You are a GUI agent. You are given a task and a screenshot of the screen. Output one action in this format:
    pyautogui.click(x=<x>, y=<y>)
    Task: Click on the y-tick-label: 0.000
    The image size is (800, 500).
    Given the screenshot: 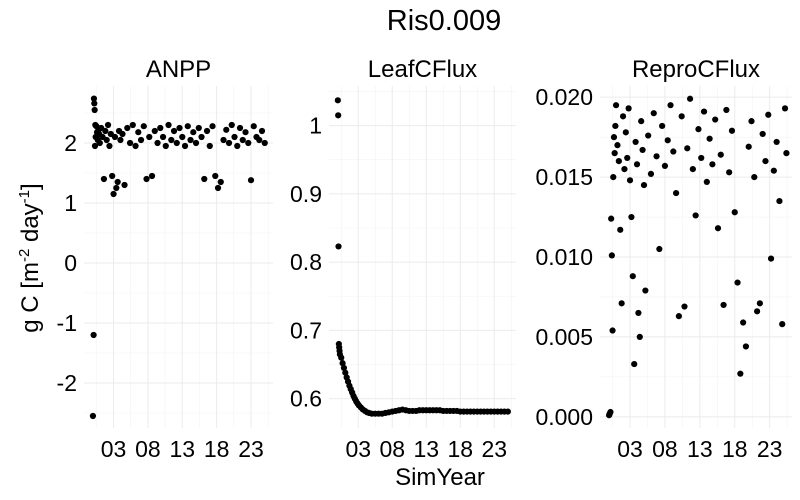 What is the action you would take?
    pyautogui.click(x=564, y=417)
    